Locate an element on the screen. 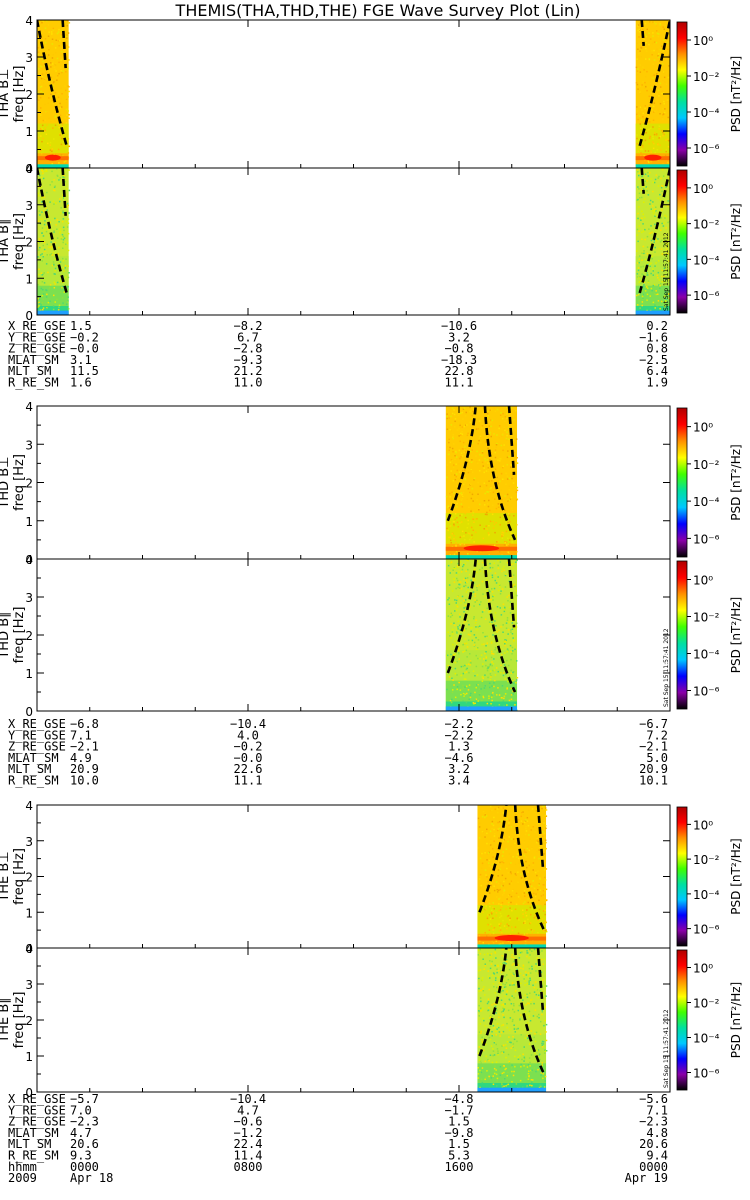  ephemeris-value: −10.6 is located at coordinates (459, 326).